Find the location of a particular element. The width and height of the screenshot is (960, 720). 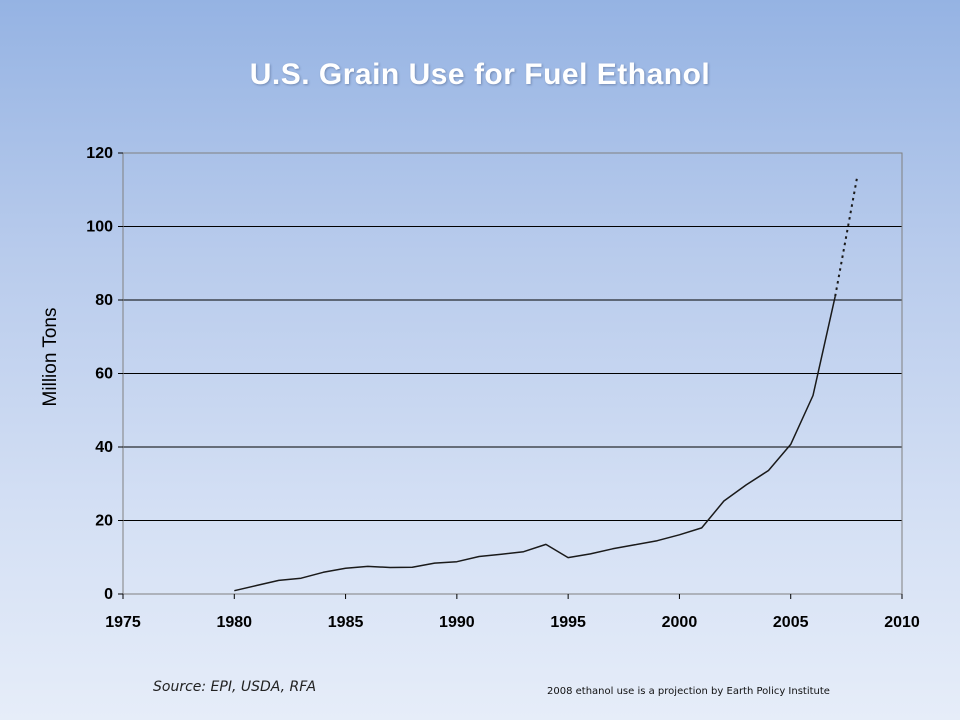

y-tick-label-60: 60 is located at coordinates (104, 374).